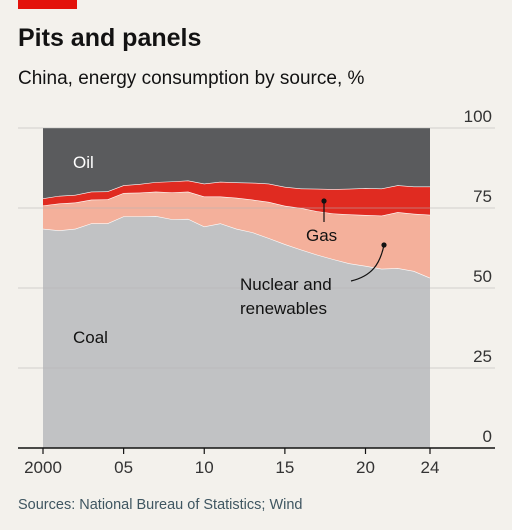  What do you see at coordinates (123, 467) in the screenshot?
I see `x-tick-label: 05` at bounding box center [123, 467].